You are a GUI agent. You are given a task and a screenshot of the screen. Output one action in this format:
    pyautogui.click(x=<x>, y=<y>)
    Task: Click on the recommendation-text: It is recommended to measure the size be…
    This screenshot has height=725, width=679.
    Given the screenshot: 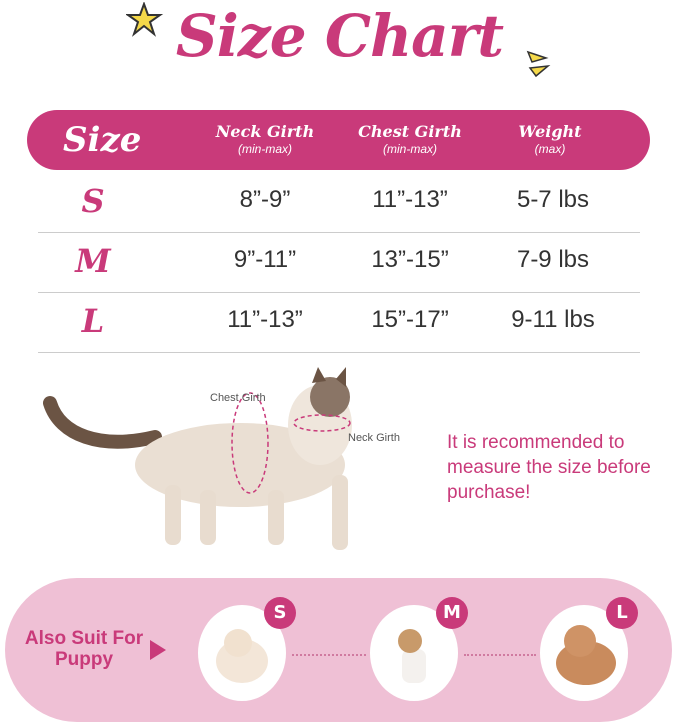 What is the action you would take?
    pyautogui.click(x=549, y=467)
    